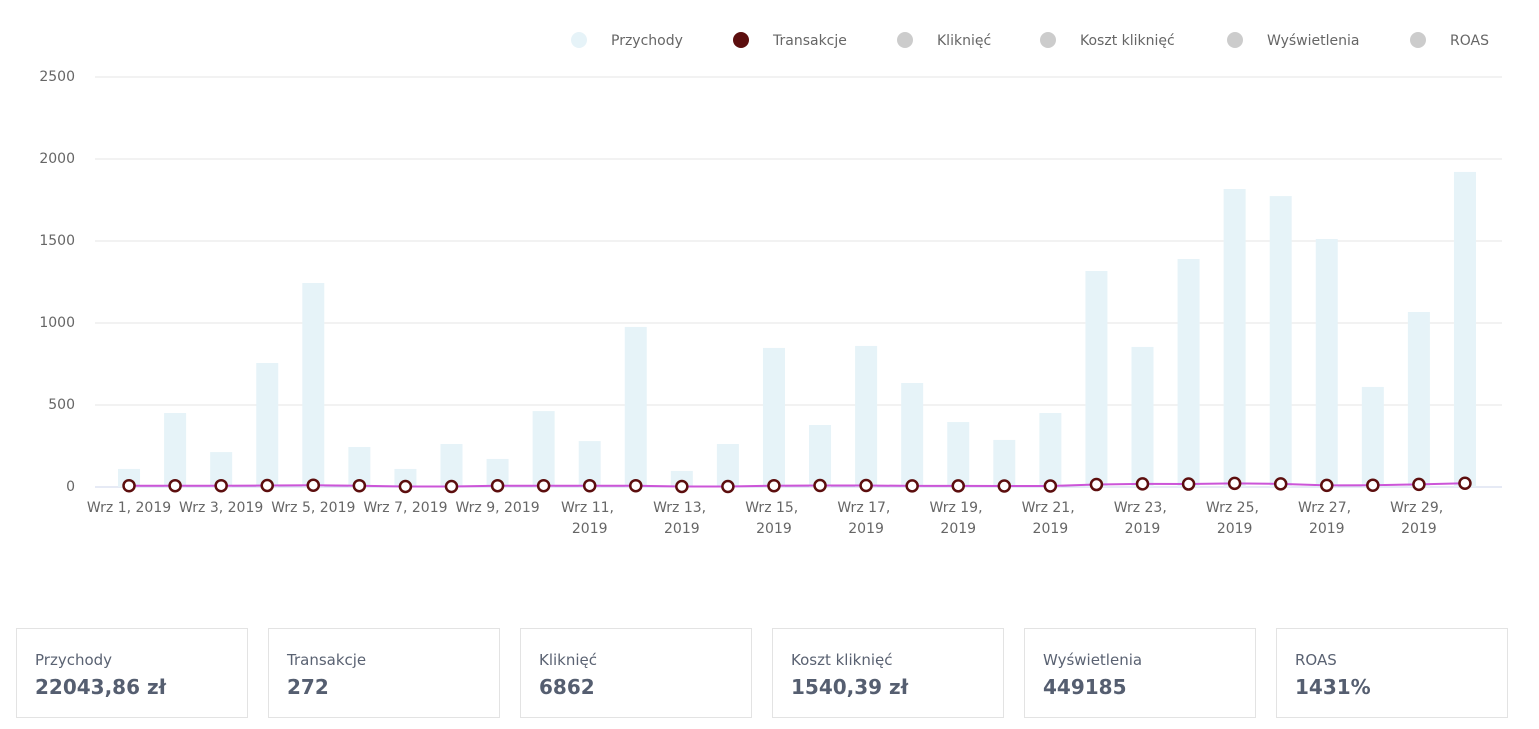 This screenshot has height=729, width=1539. Describe the element at coordinates (327, 660) in the screenshot. I see `card-label: Transakcje` at that location.